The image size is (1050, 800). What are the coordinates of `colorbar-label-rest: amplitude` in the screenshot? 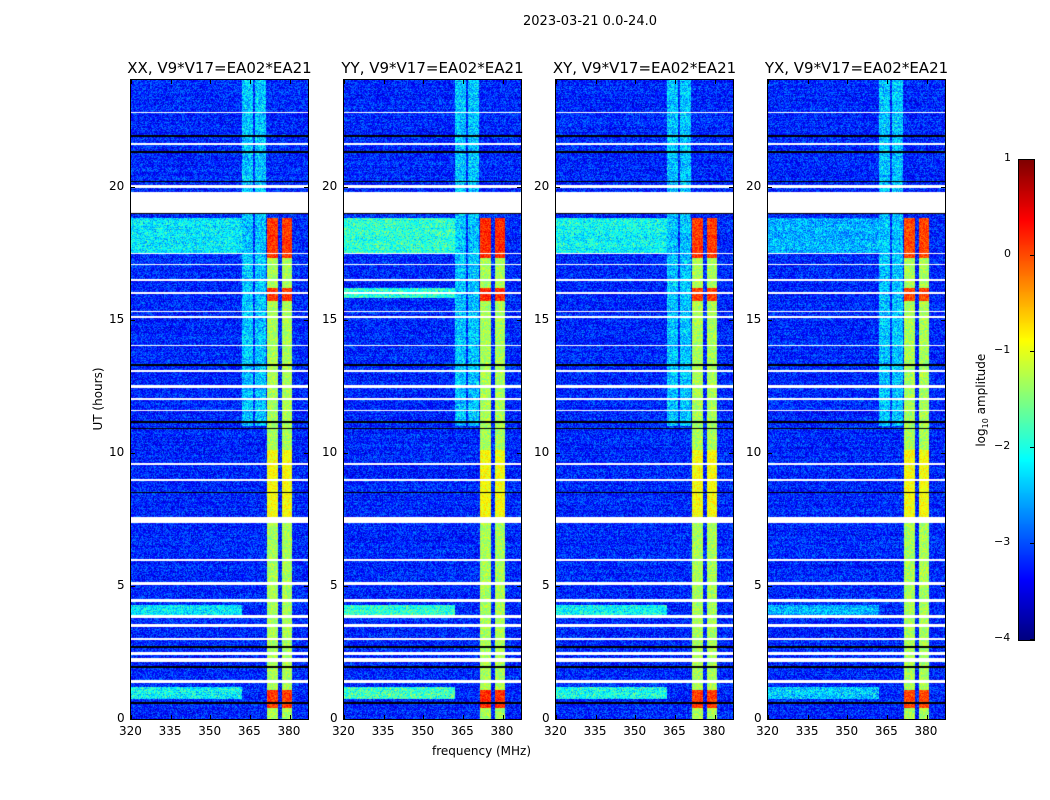 It's located at (980, 386).